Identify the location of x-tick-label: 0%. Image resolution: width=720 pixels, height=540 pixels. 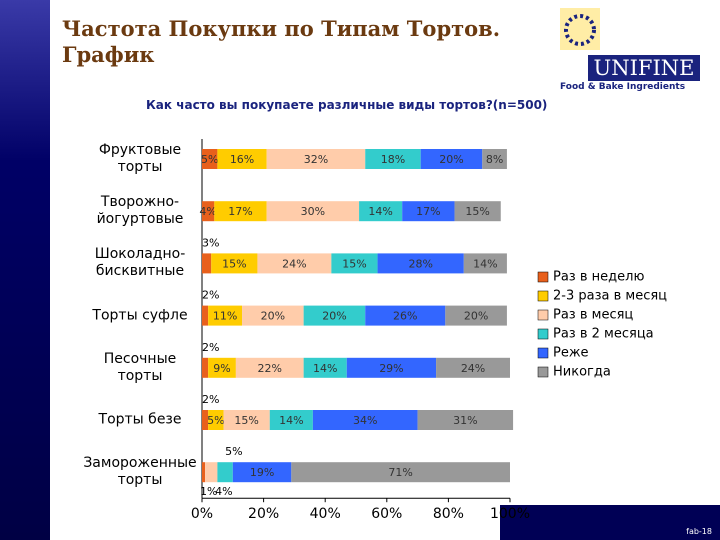
(202, 514).